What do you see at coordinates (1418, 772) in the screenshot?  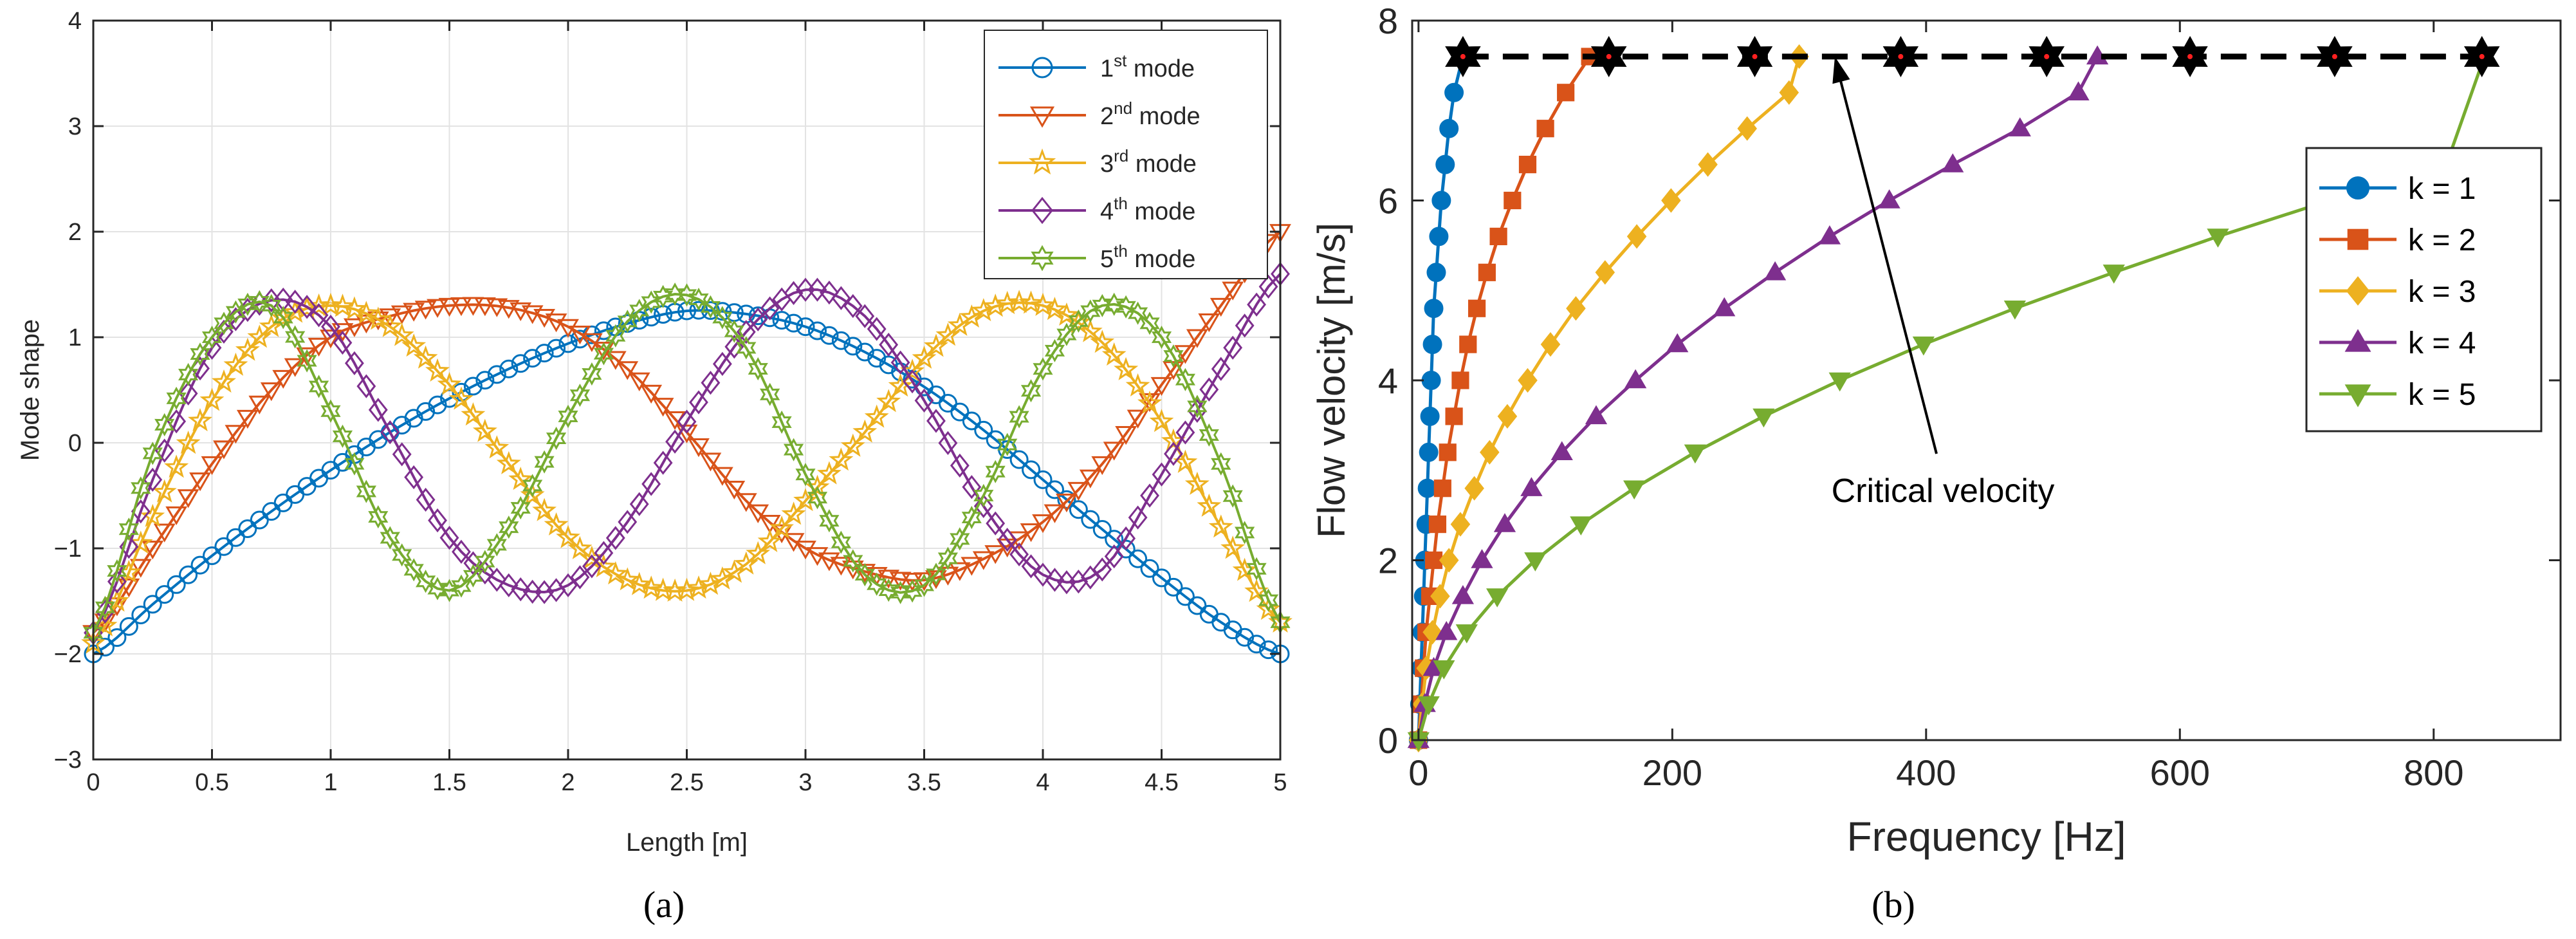 I see `xtick-label-b-0: 0` at bounding box center [1418, 772].